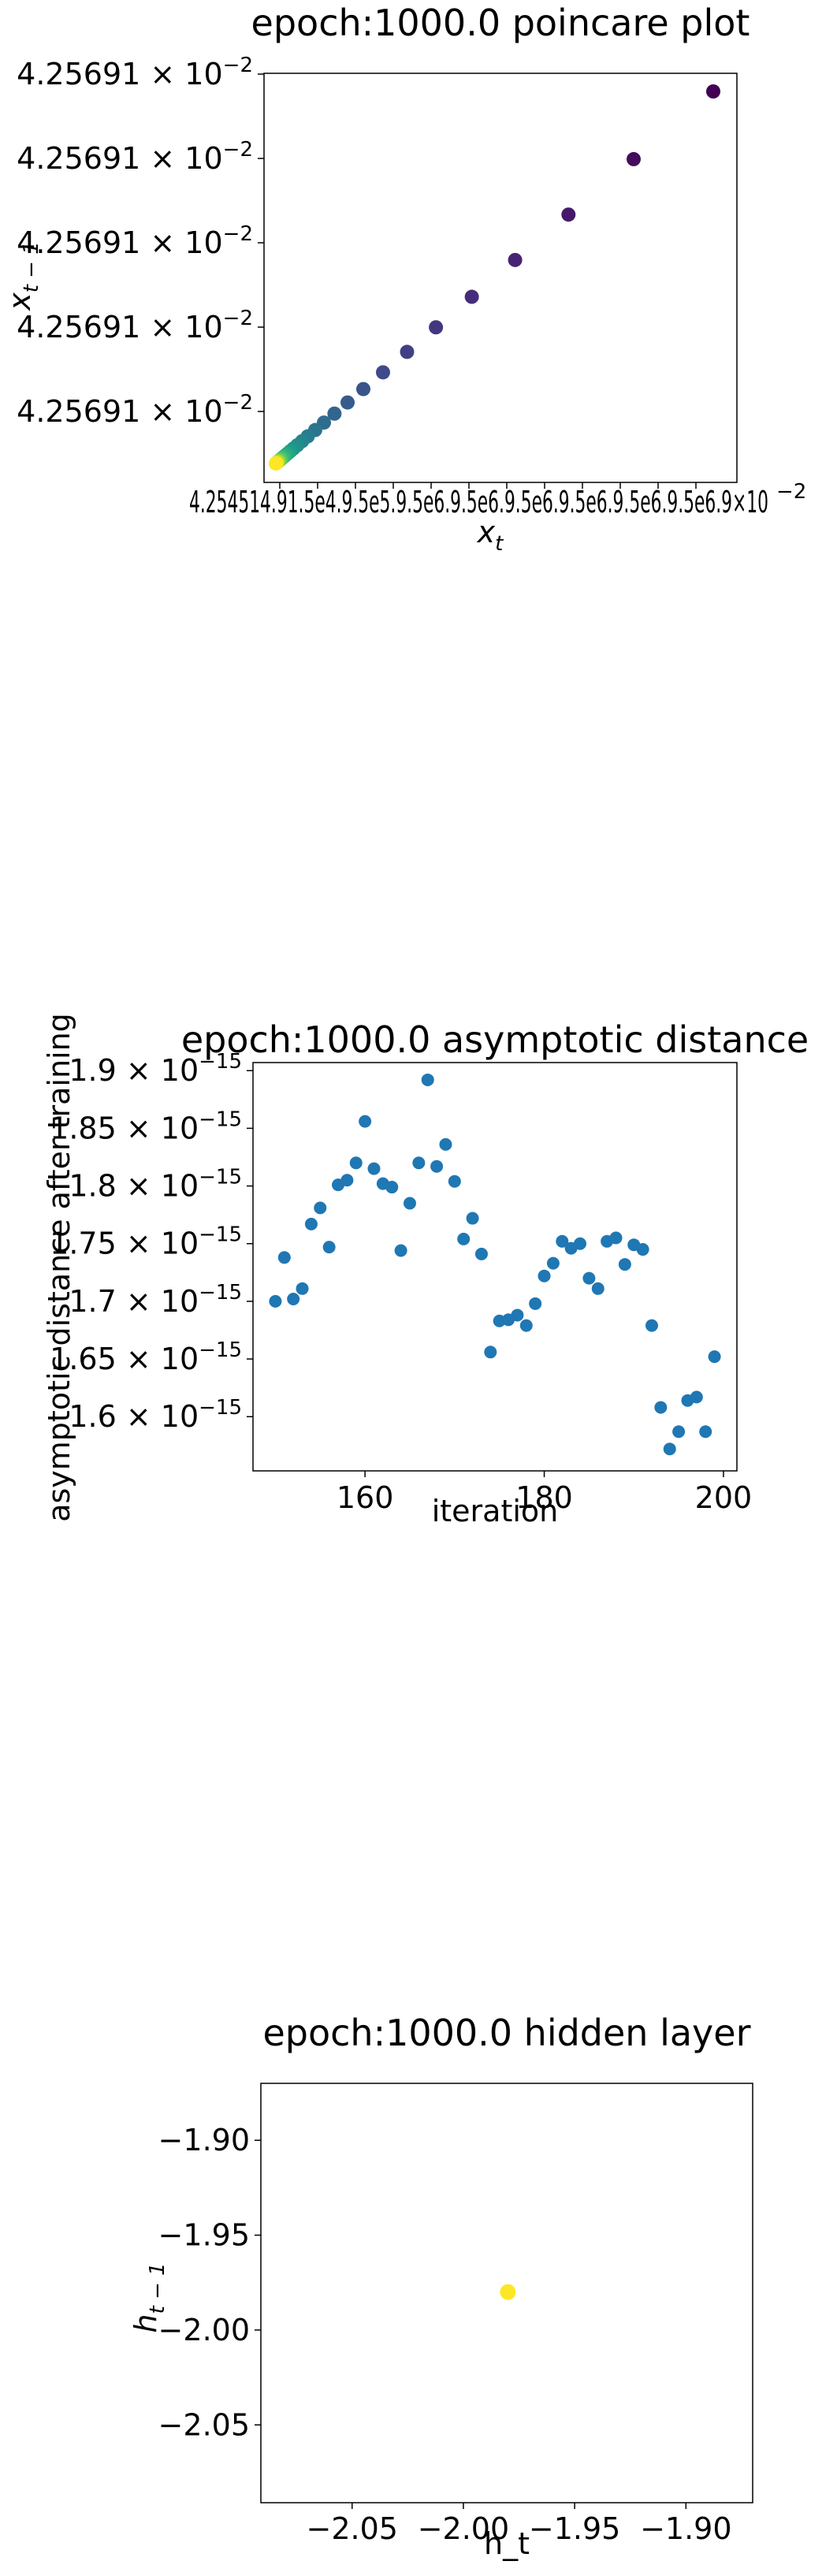  I want to click on asymptotic-y-tick-label: 1.85 × 10⁻¹⁵, so click(146, 1126).